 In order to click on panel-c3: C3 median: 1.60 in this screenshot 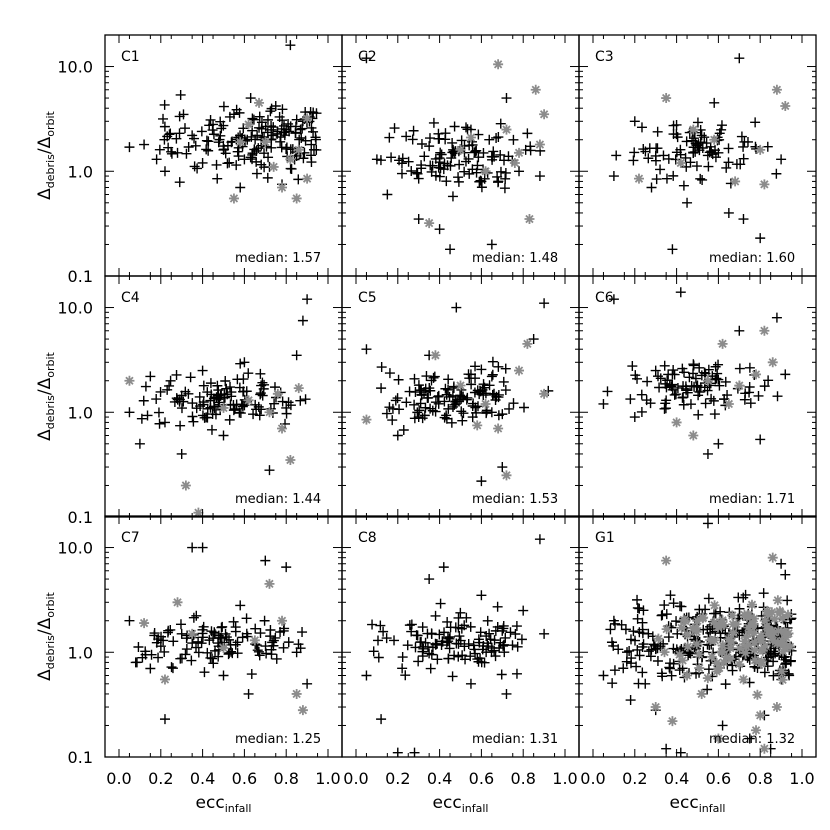, I will do `click(697, 155)`.